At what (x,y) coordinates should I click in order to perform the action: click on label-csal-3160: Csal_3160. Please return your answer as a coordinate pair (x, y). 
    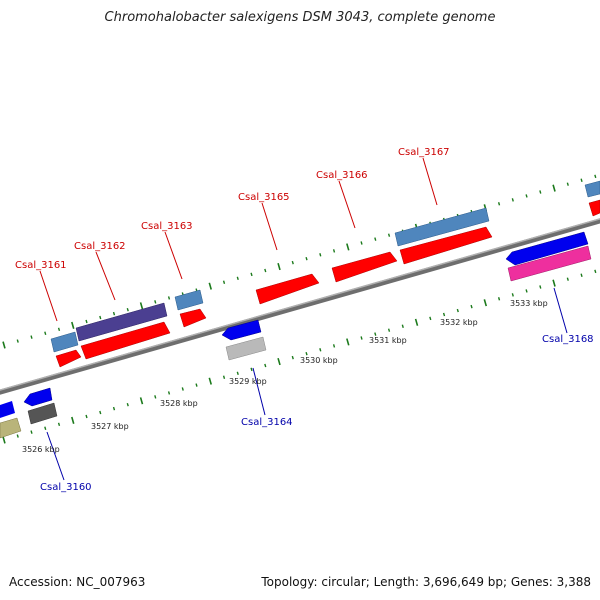
    Looking at the image, I should click on (66, 487).